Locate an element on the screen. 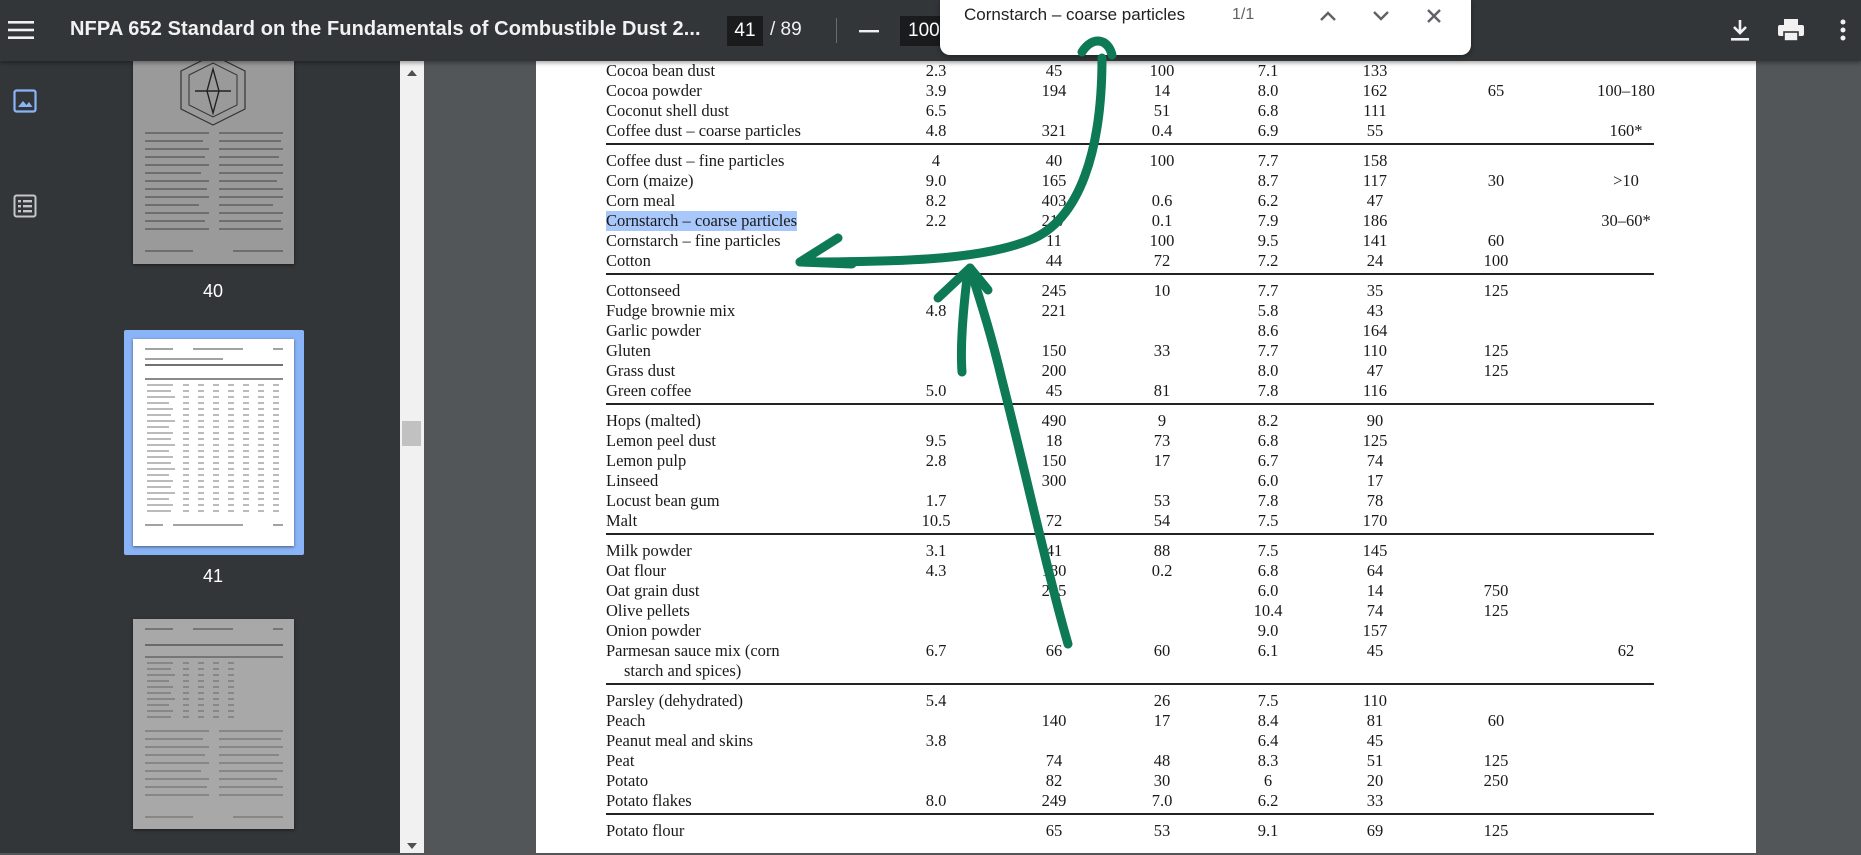  value-cell: 53 is located at coordinates (1162, 500).